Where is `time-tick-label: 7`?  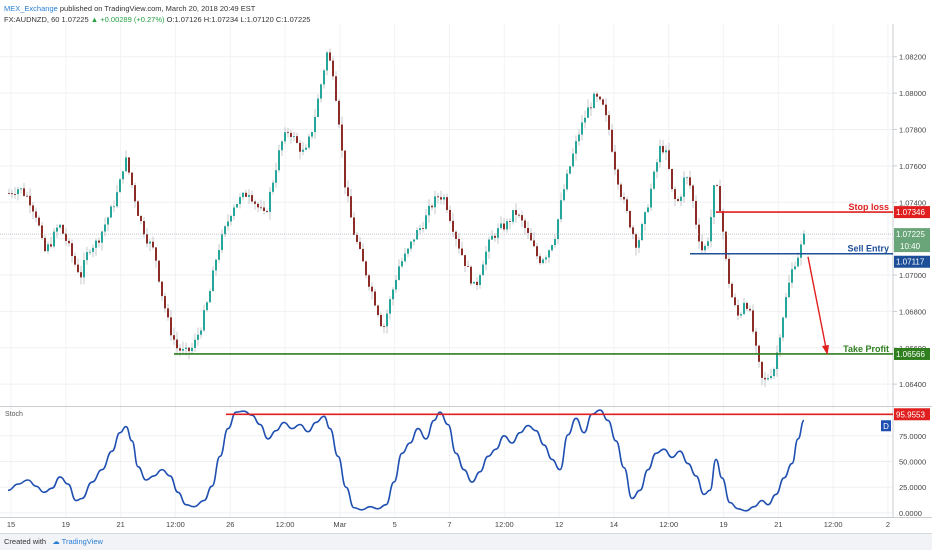 time-tick-label: 7 is located at coordinates (449, 524).